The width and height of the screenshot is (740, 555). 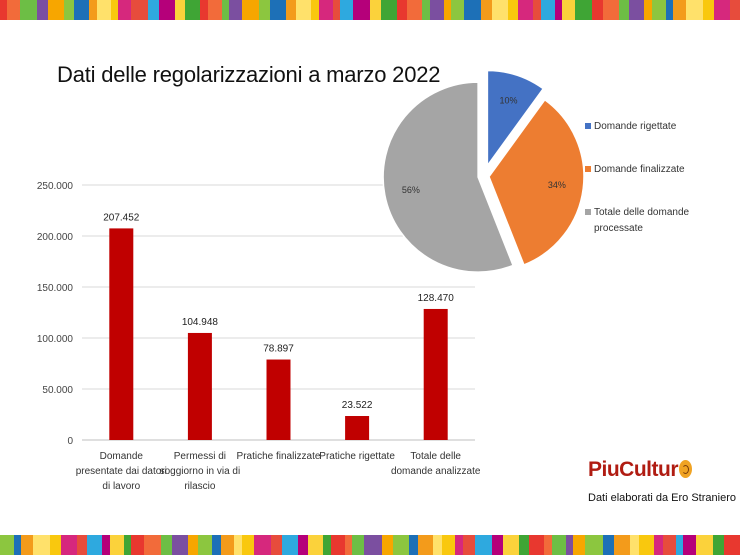 What do you see at coordinates (200, 471) in the screenshot?
I see `x-category-label: soggiorno in via di` at bounding box center [200, 471].